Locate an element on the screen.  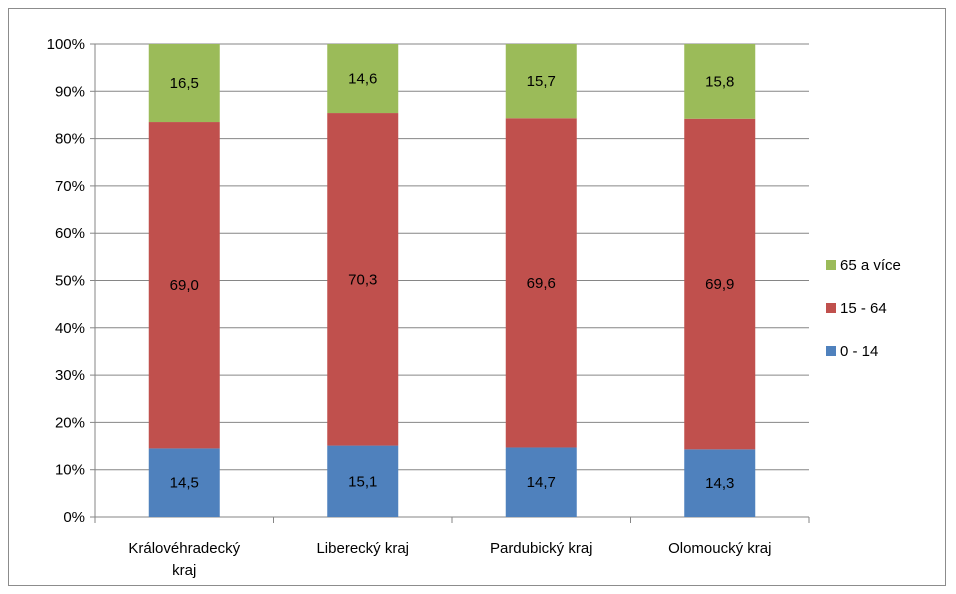
y-tick-label: 70% is located at coordinates (70, 186).